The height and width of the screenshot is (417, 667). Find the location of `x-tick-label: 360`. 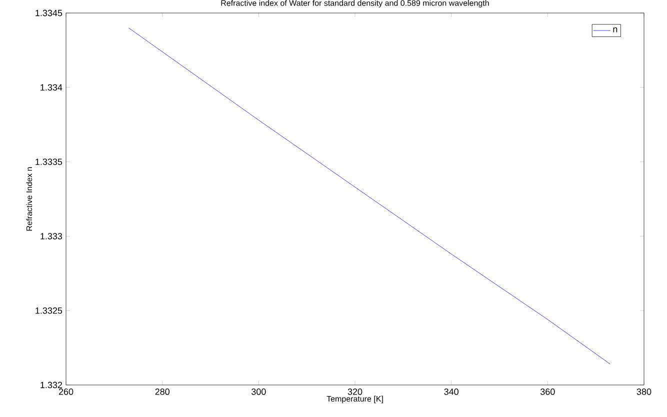

x-tick-label: 360 is located at coordinates (547, 391).